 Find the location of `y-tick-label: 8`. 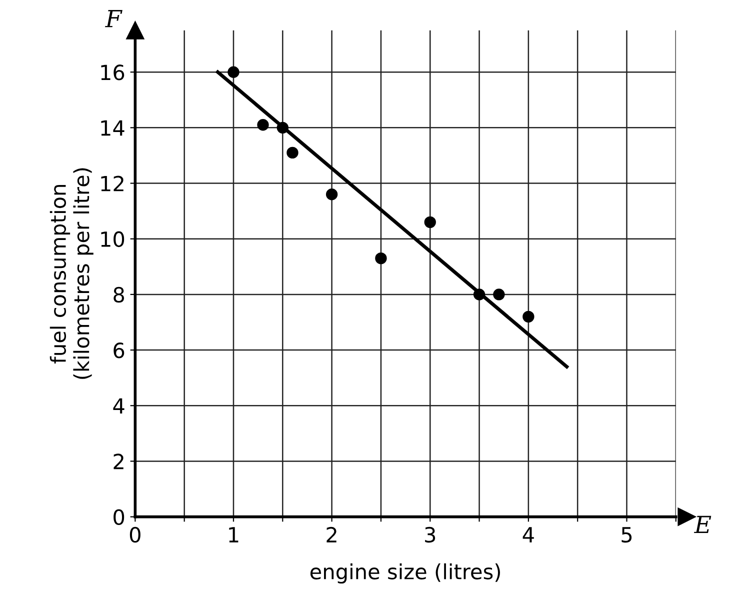

y-tick-label: 8 is located at coordinates (119, 294).